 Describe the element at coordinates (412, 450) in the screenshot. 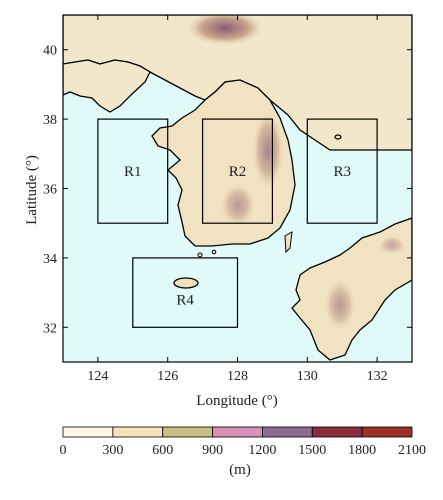

I see `colorbar-tick-label: 2100` at that location.